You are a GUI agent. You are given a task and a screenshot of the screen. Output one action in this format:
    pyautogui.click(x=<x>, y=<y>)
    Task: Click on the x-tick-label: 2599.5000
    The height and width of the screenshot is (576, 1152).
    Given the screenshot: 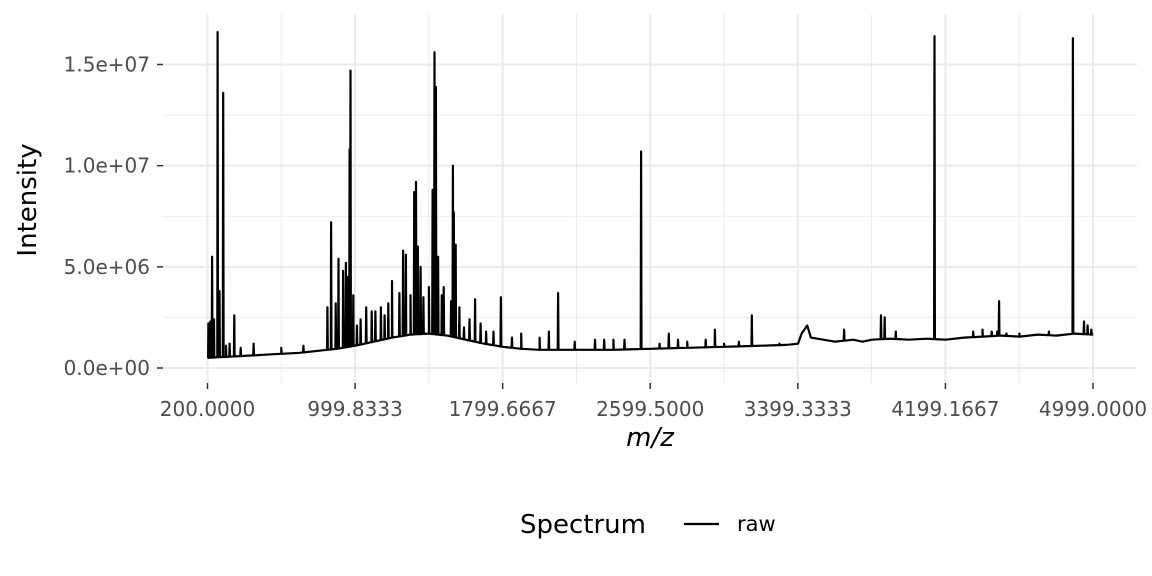 What is the action you would take?
    pyautogui.click(x=650, y=409)
    